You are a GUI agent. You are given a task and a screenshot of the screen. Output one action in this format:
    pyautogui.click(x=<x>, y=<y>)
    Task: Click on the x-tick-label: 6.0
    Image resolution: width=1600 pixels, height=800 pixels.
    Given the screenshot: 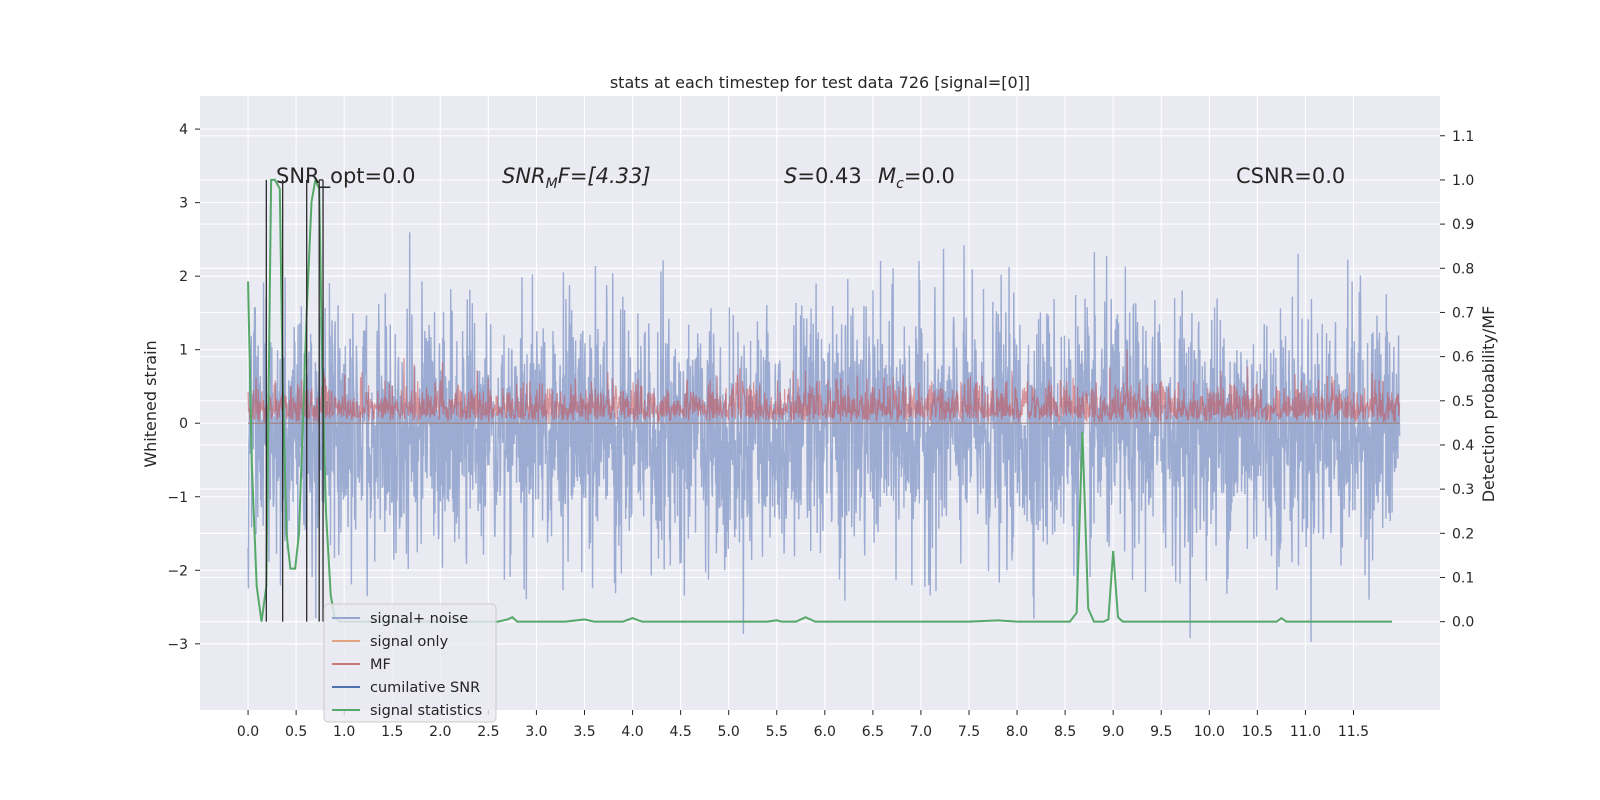 What is the action you would take?
    pyautogui.click(x=825, y=732)
    